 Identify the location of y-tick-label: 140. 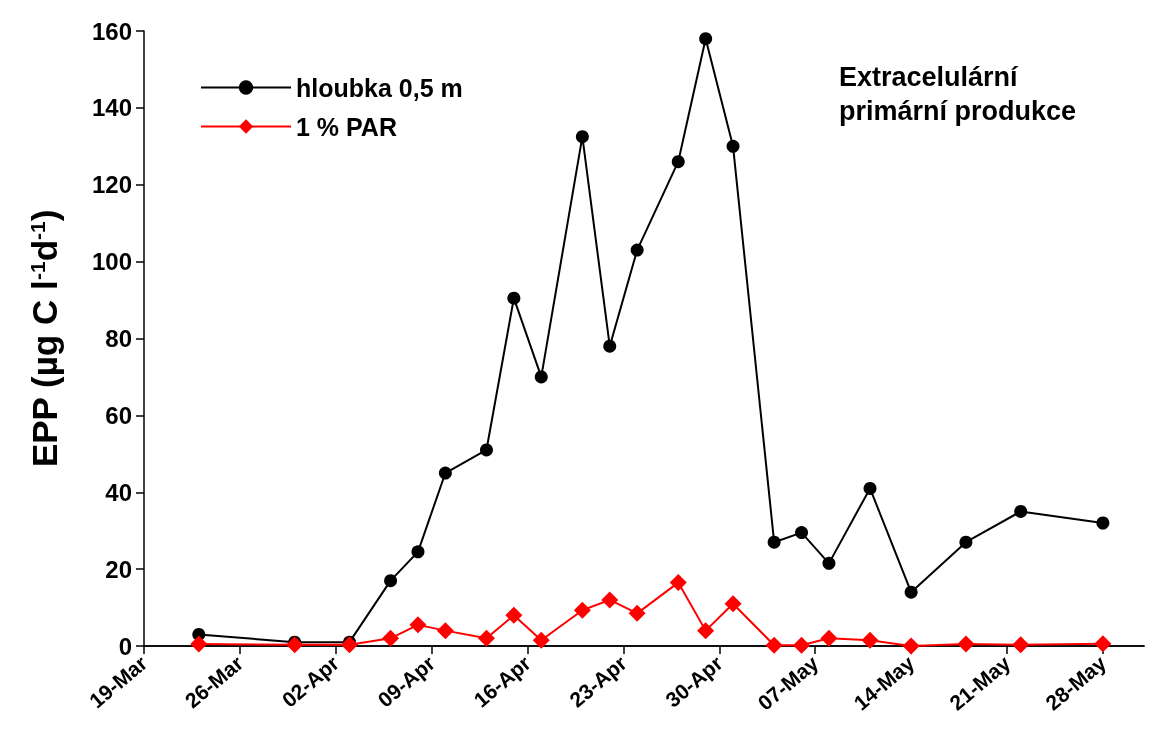
(111, 108).